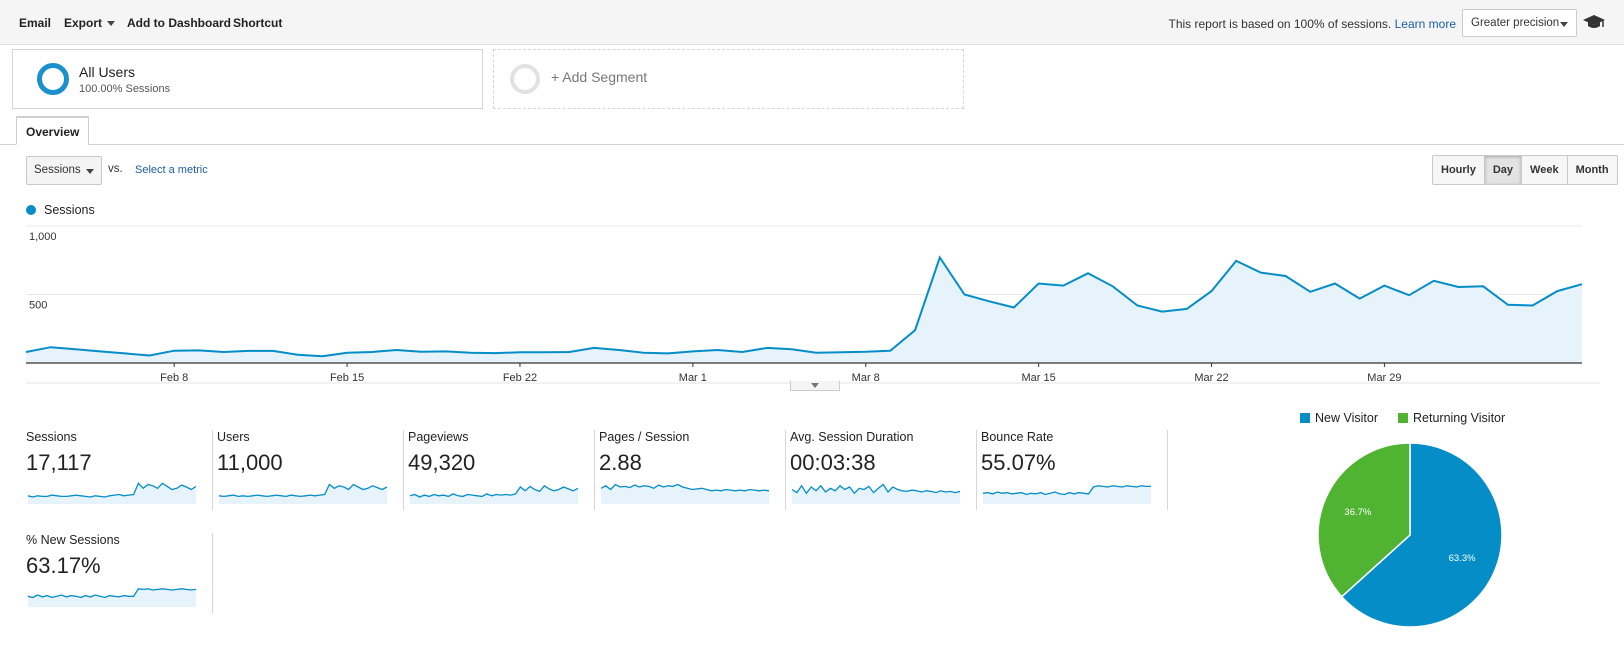 The image size is (1624, 646). I want to click on metric-card: Avg. Session Duration 00:03:38, so click(880, 470).